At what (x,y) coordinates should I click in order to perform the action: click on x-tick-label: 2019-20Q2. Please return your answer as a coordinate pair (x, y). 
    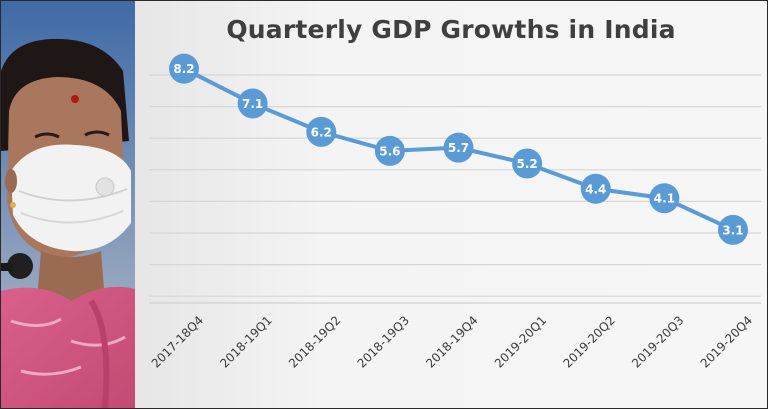
    Looking at the image, I should click on (588, 341).